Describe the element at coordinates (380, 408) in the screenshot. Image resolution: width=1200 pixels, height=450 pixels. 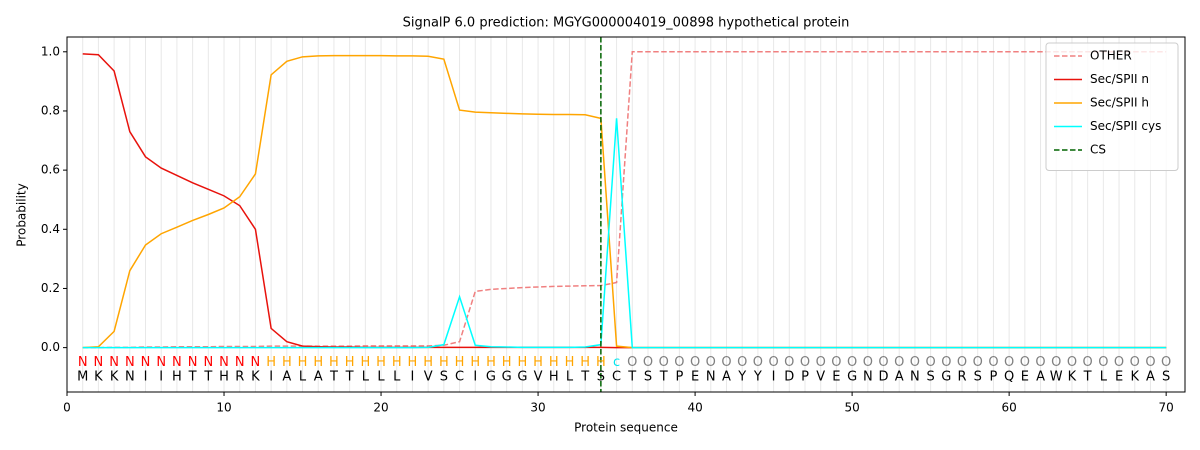
I see `x-tick-label: 20` at that location.